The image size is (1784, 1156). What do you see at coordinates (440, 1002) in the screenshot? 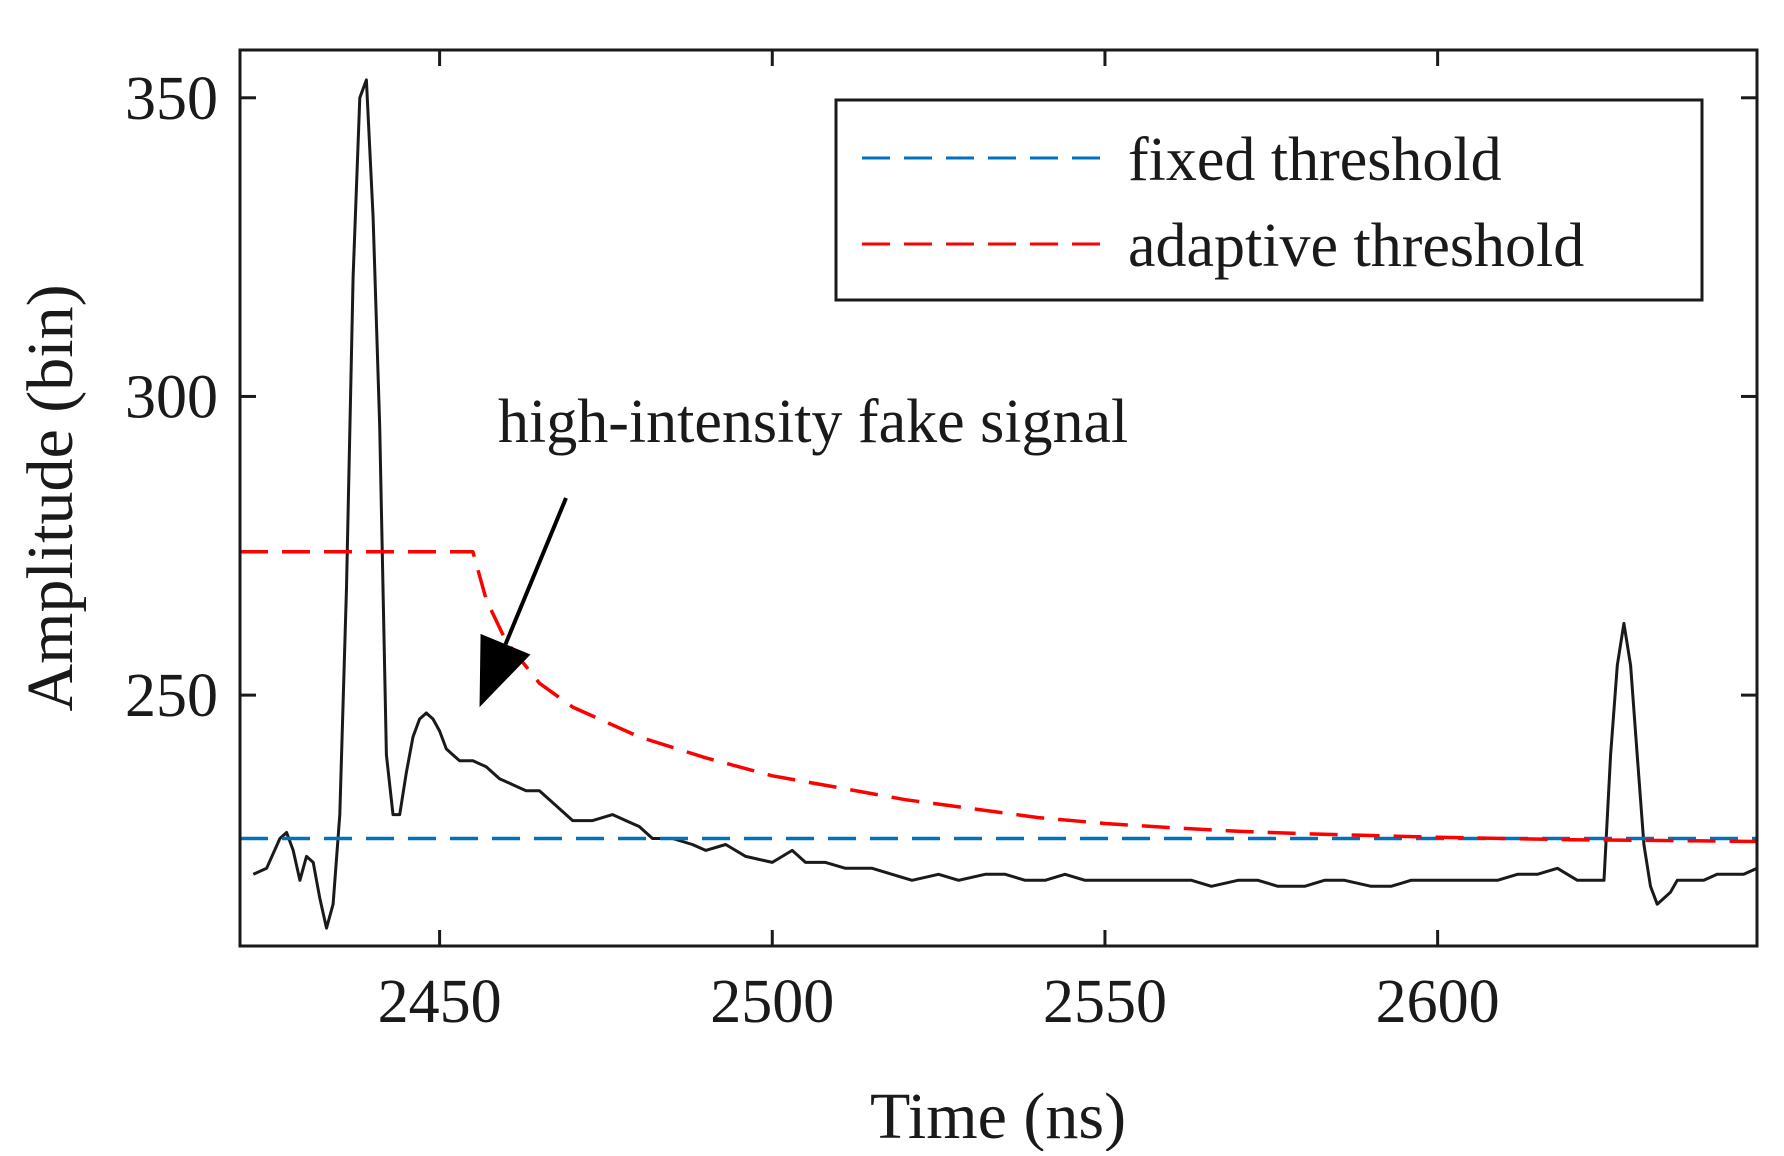
I see `x-tick-label: 2450` at bounding box center [440, 1002].